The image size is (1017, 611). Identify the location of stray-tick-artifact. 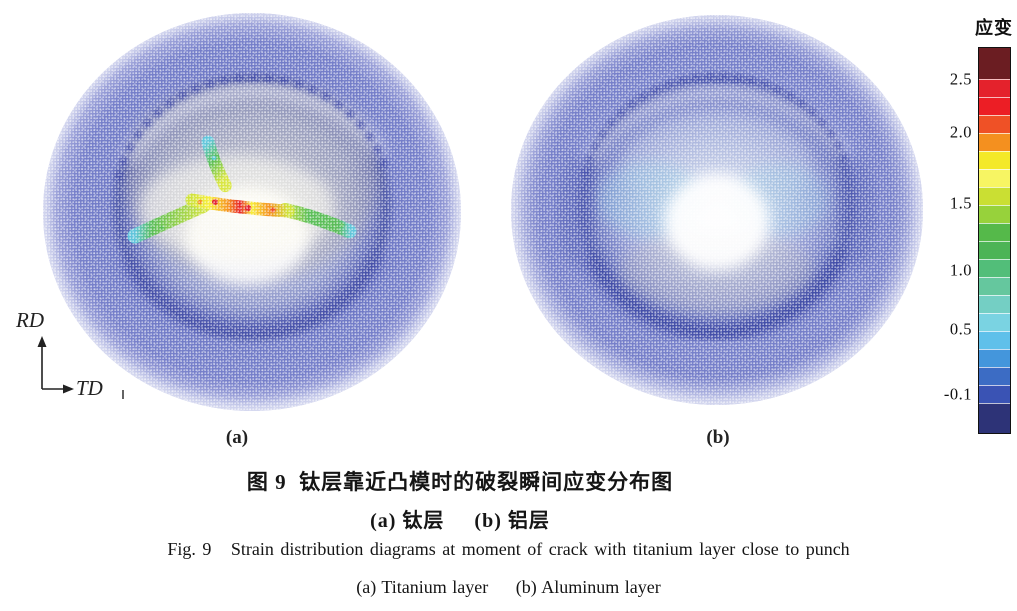
(123, 394).